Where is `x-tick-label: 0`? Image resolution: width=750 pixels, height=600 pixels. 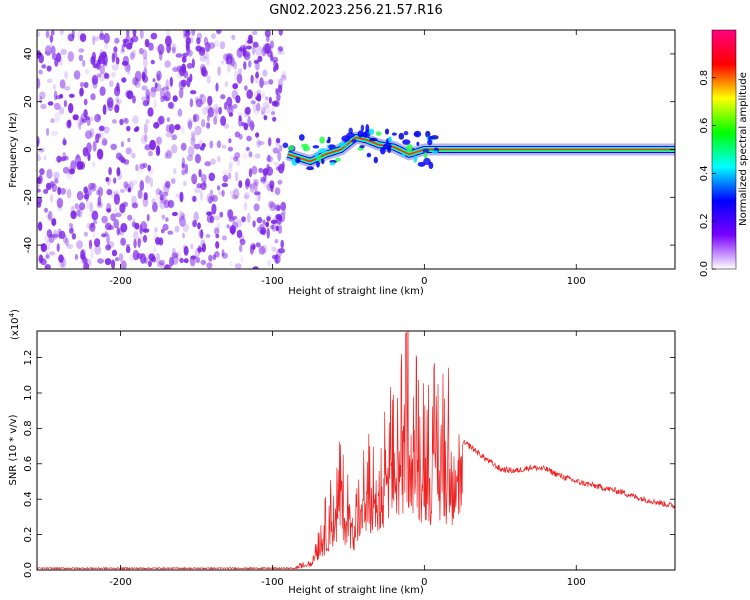 x-tick-label: 0 is located at coordinates (424, 582).